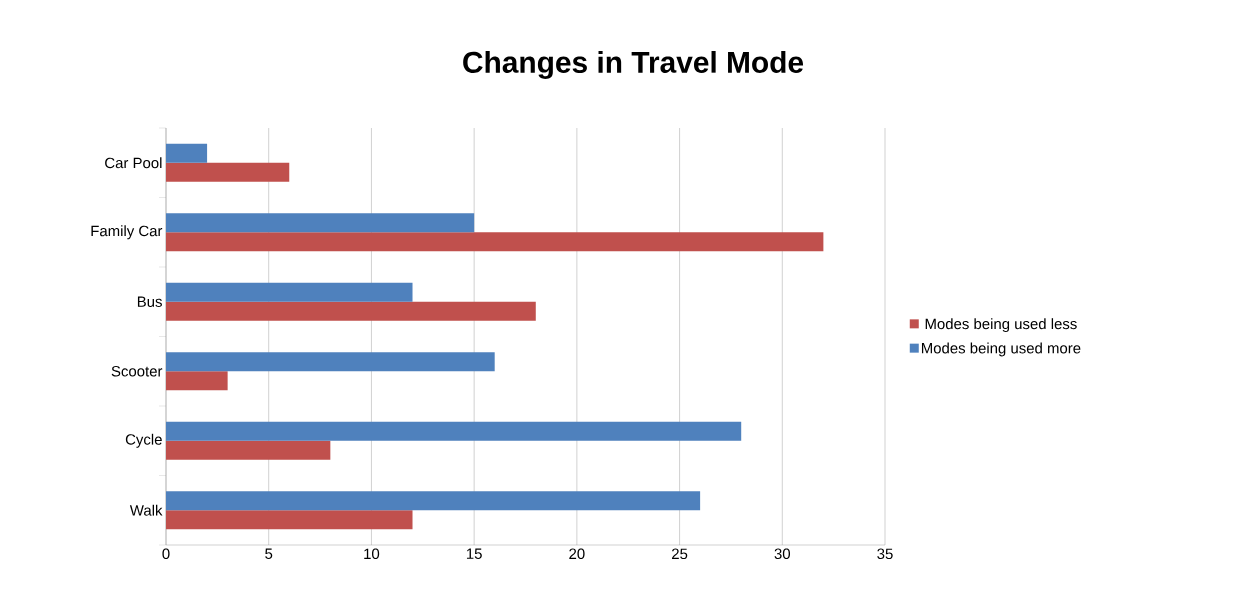 Image resolution: width=1248 pixels, height=606 pixels. I want to click on y-tick-label: Cycle, so click(143, 440).